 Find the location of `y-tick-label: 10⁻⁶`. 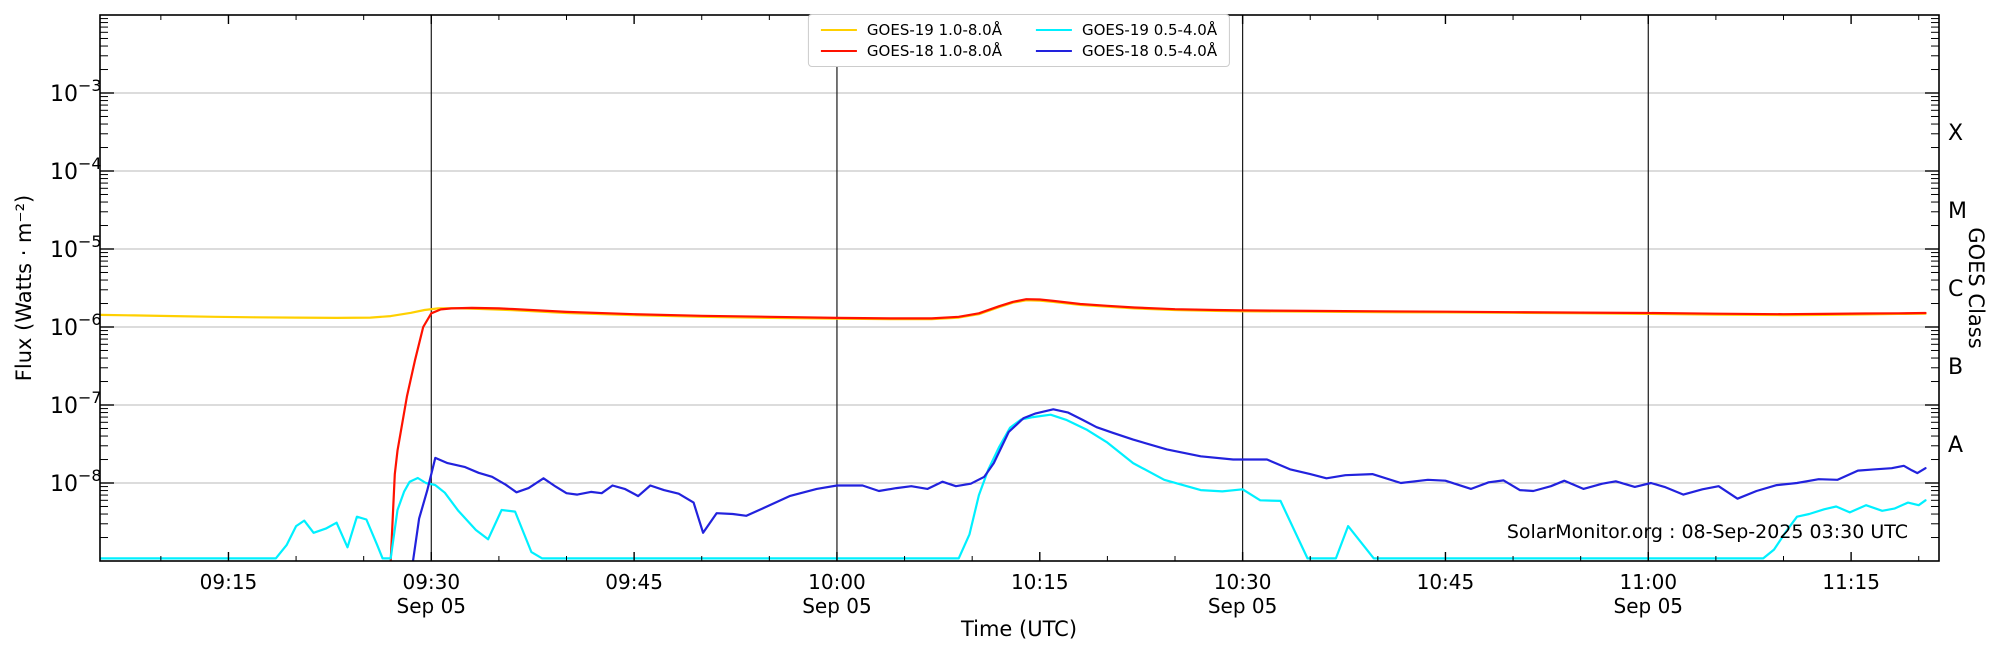

y-tick-label: 10⁻⁶ is located at coordinates (76, 325).